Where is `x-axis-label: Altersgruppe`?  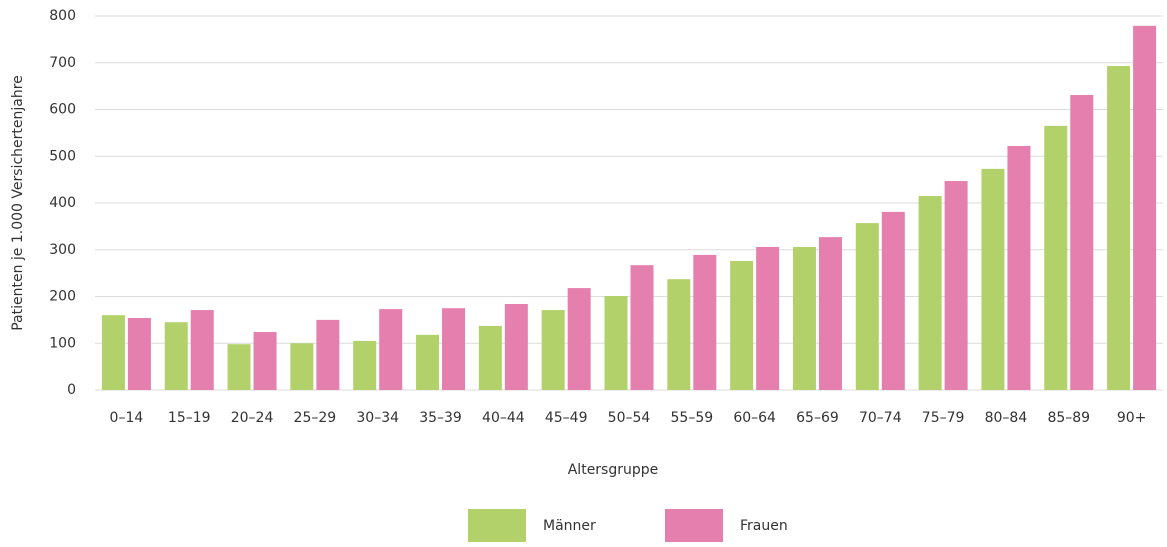 x-axis-label: Altersgruppe is located at coordinates (613, 470).